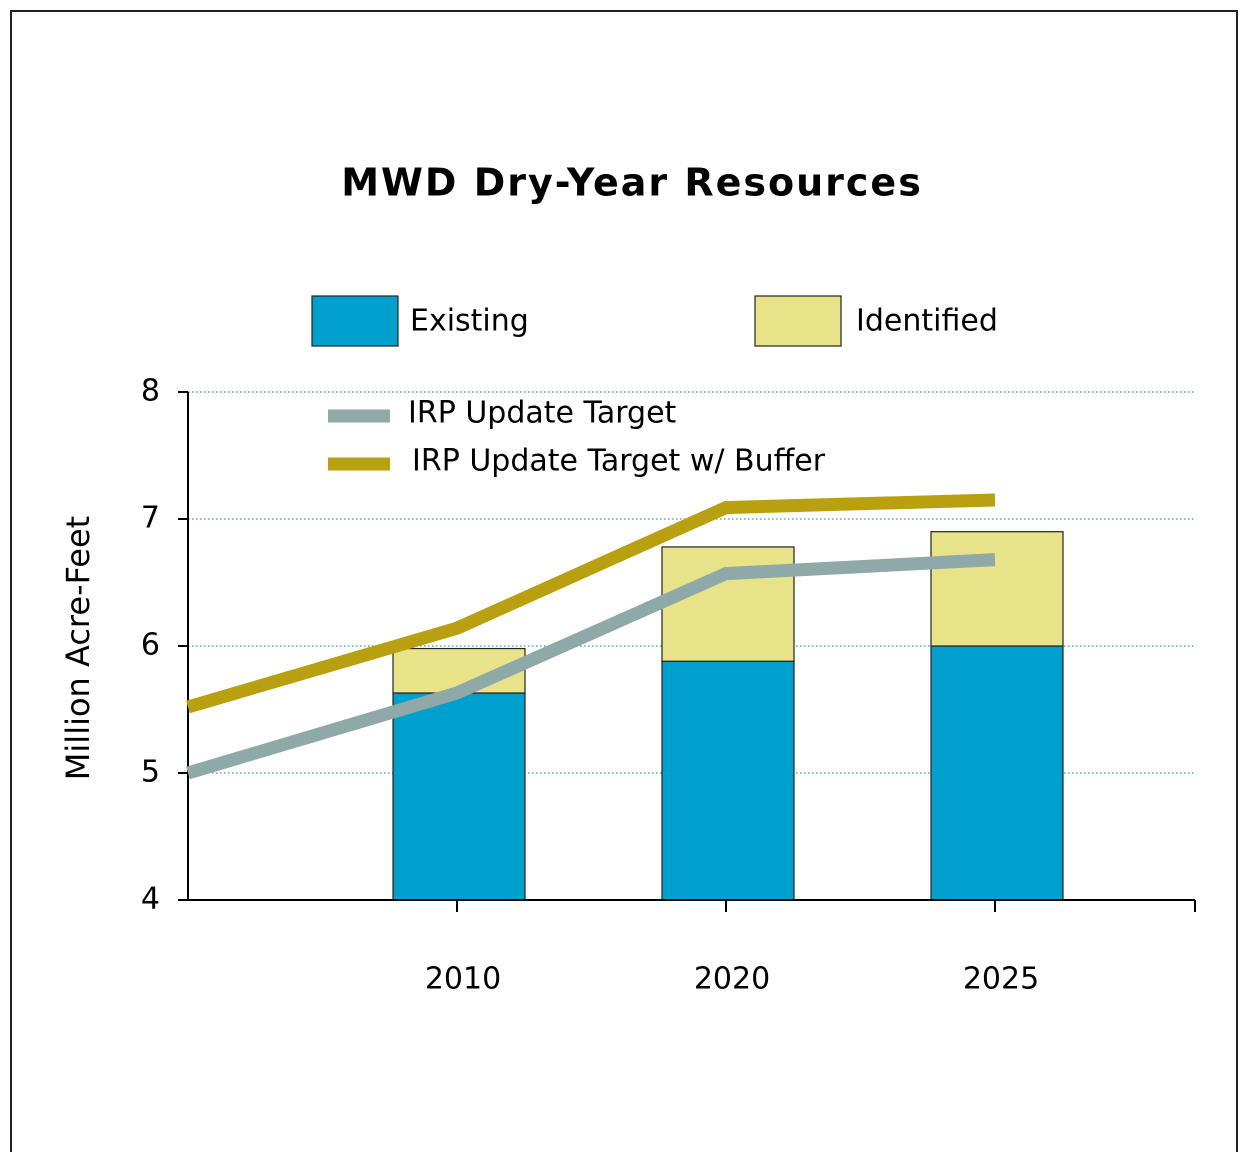 The height and width of the screenshot is (1156, 1249). What do you see at coordinates (150, 391) in the screenshot?
I see `y-tick-label: 8` at bounding box center [150, 391].